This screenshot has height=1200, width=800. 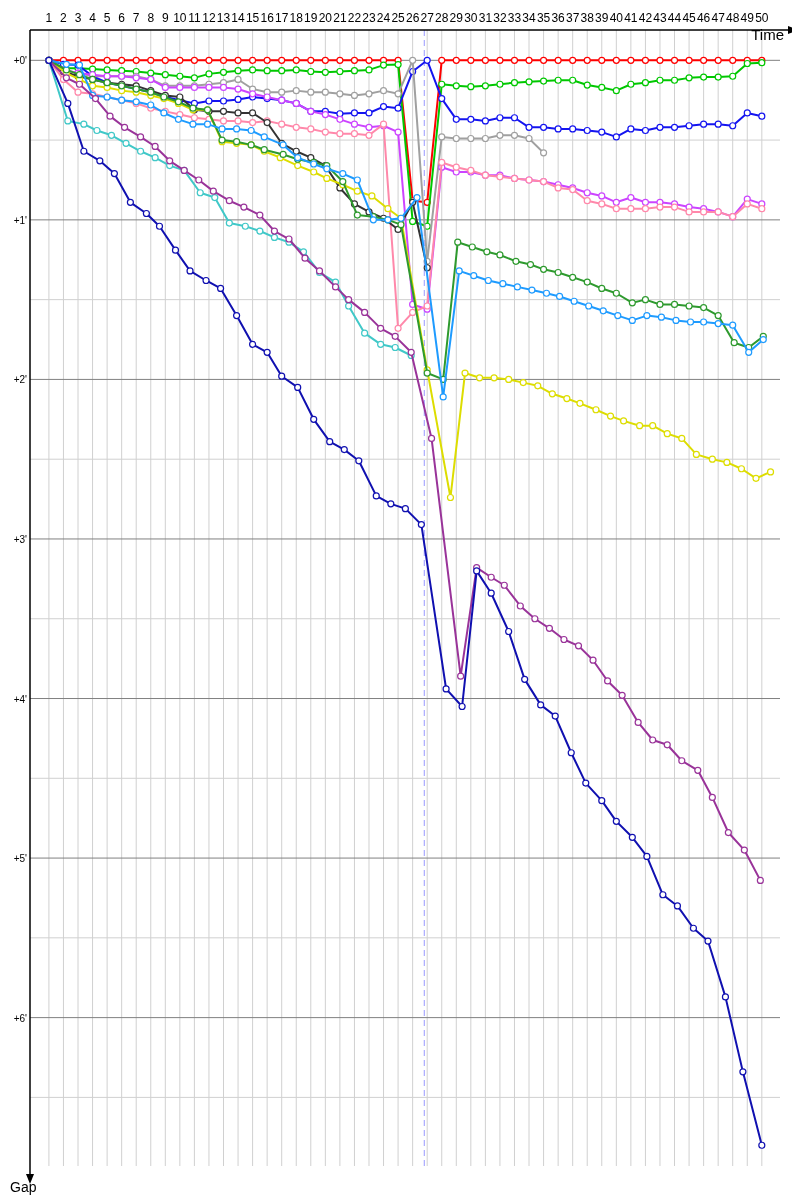 I want to click on x-tick-label: 25, so click(x=398, y=18).